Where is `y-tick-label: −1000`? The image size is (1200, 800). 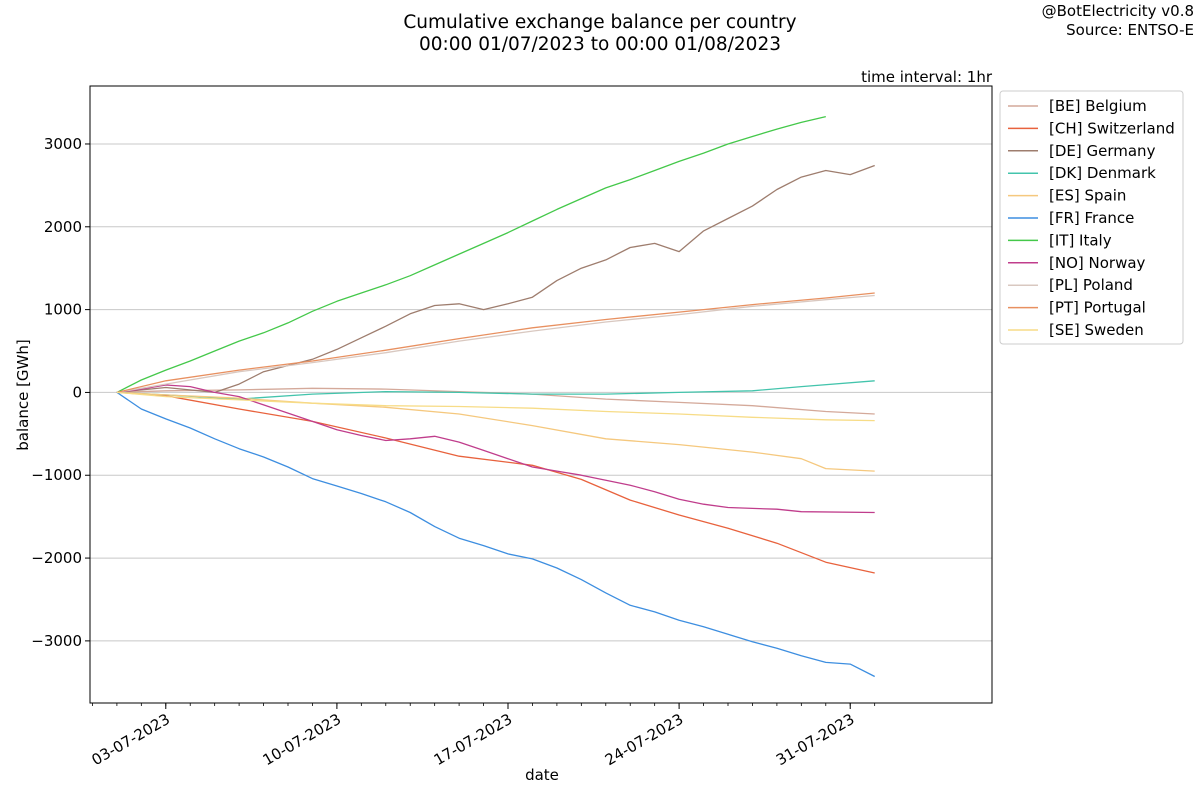 y-tick-label: −1000 is located at coordinates (56, 475).